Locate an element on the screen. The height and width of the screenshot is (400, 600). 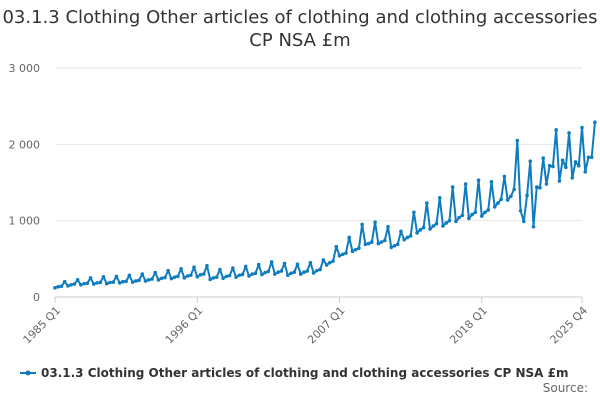
x-tick-label: 2018 Q1 is located at coordinates (468, 325).